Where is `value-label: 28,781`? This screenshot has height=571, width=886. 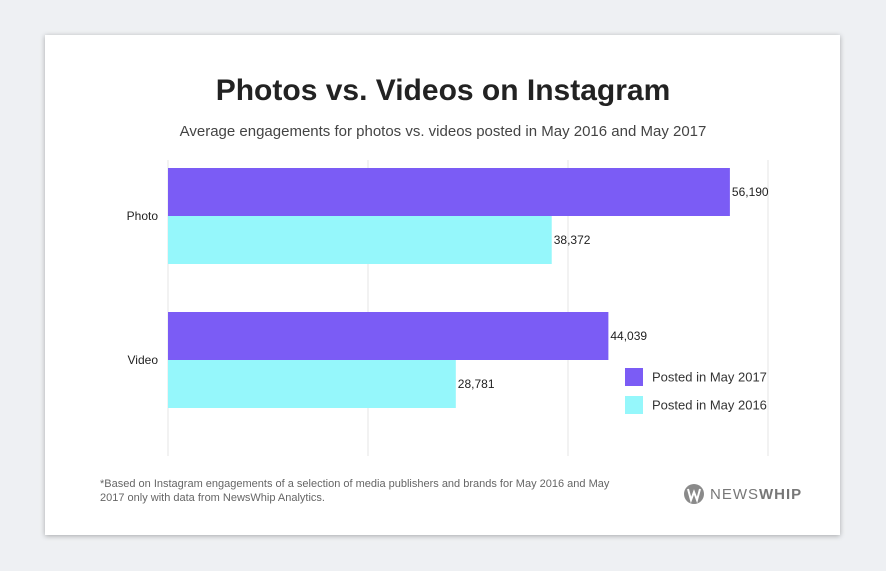 value-label: 28,781 is located at coordinates (476, 384).